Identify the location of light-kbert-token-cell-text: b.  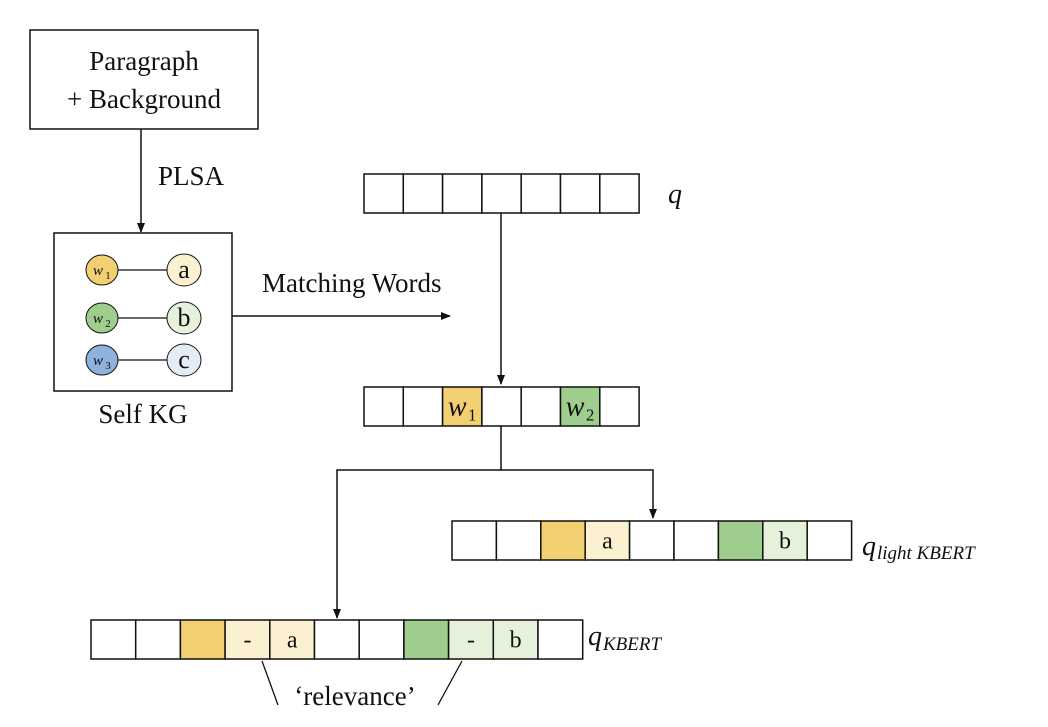
(785, 542).